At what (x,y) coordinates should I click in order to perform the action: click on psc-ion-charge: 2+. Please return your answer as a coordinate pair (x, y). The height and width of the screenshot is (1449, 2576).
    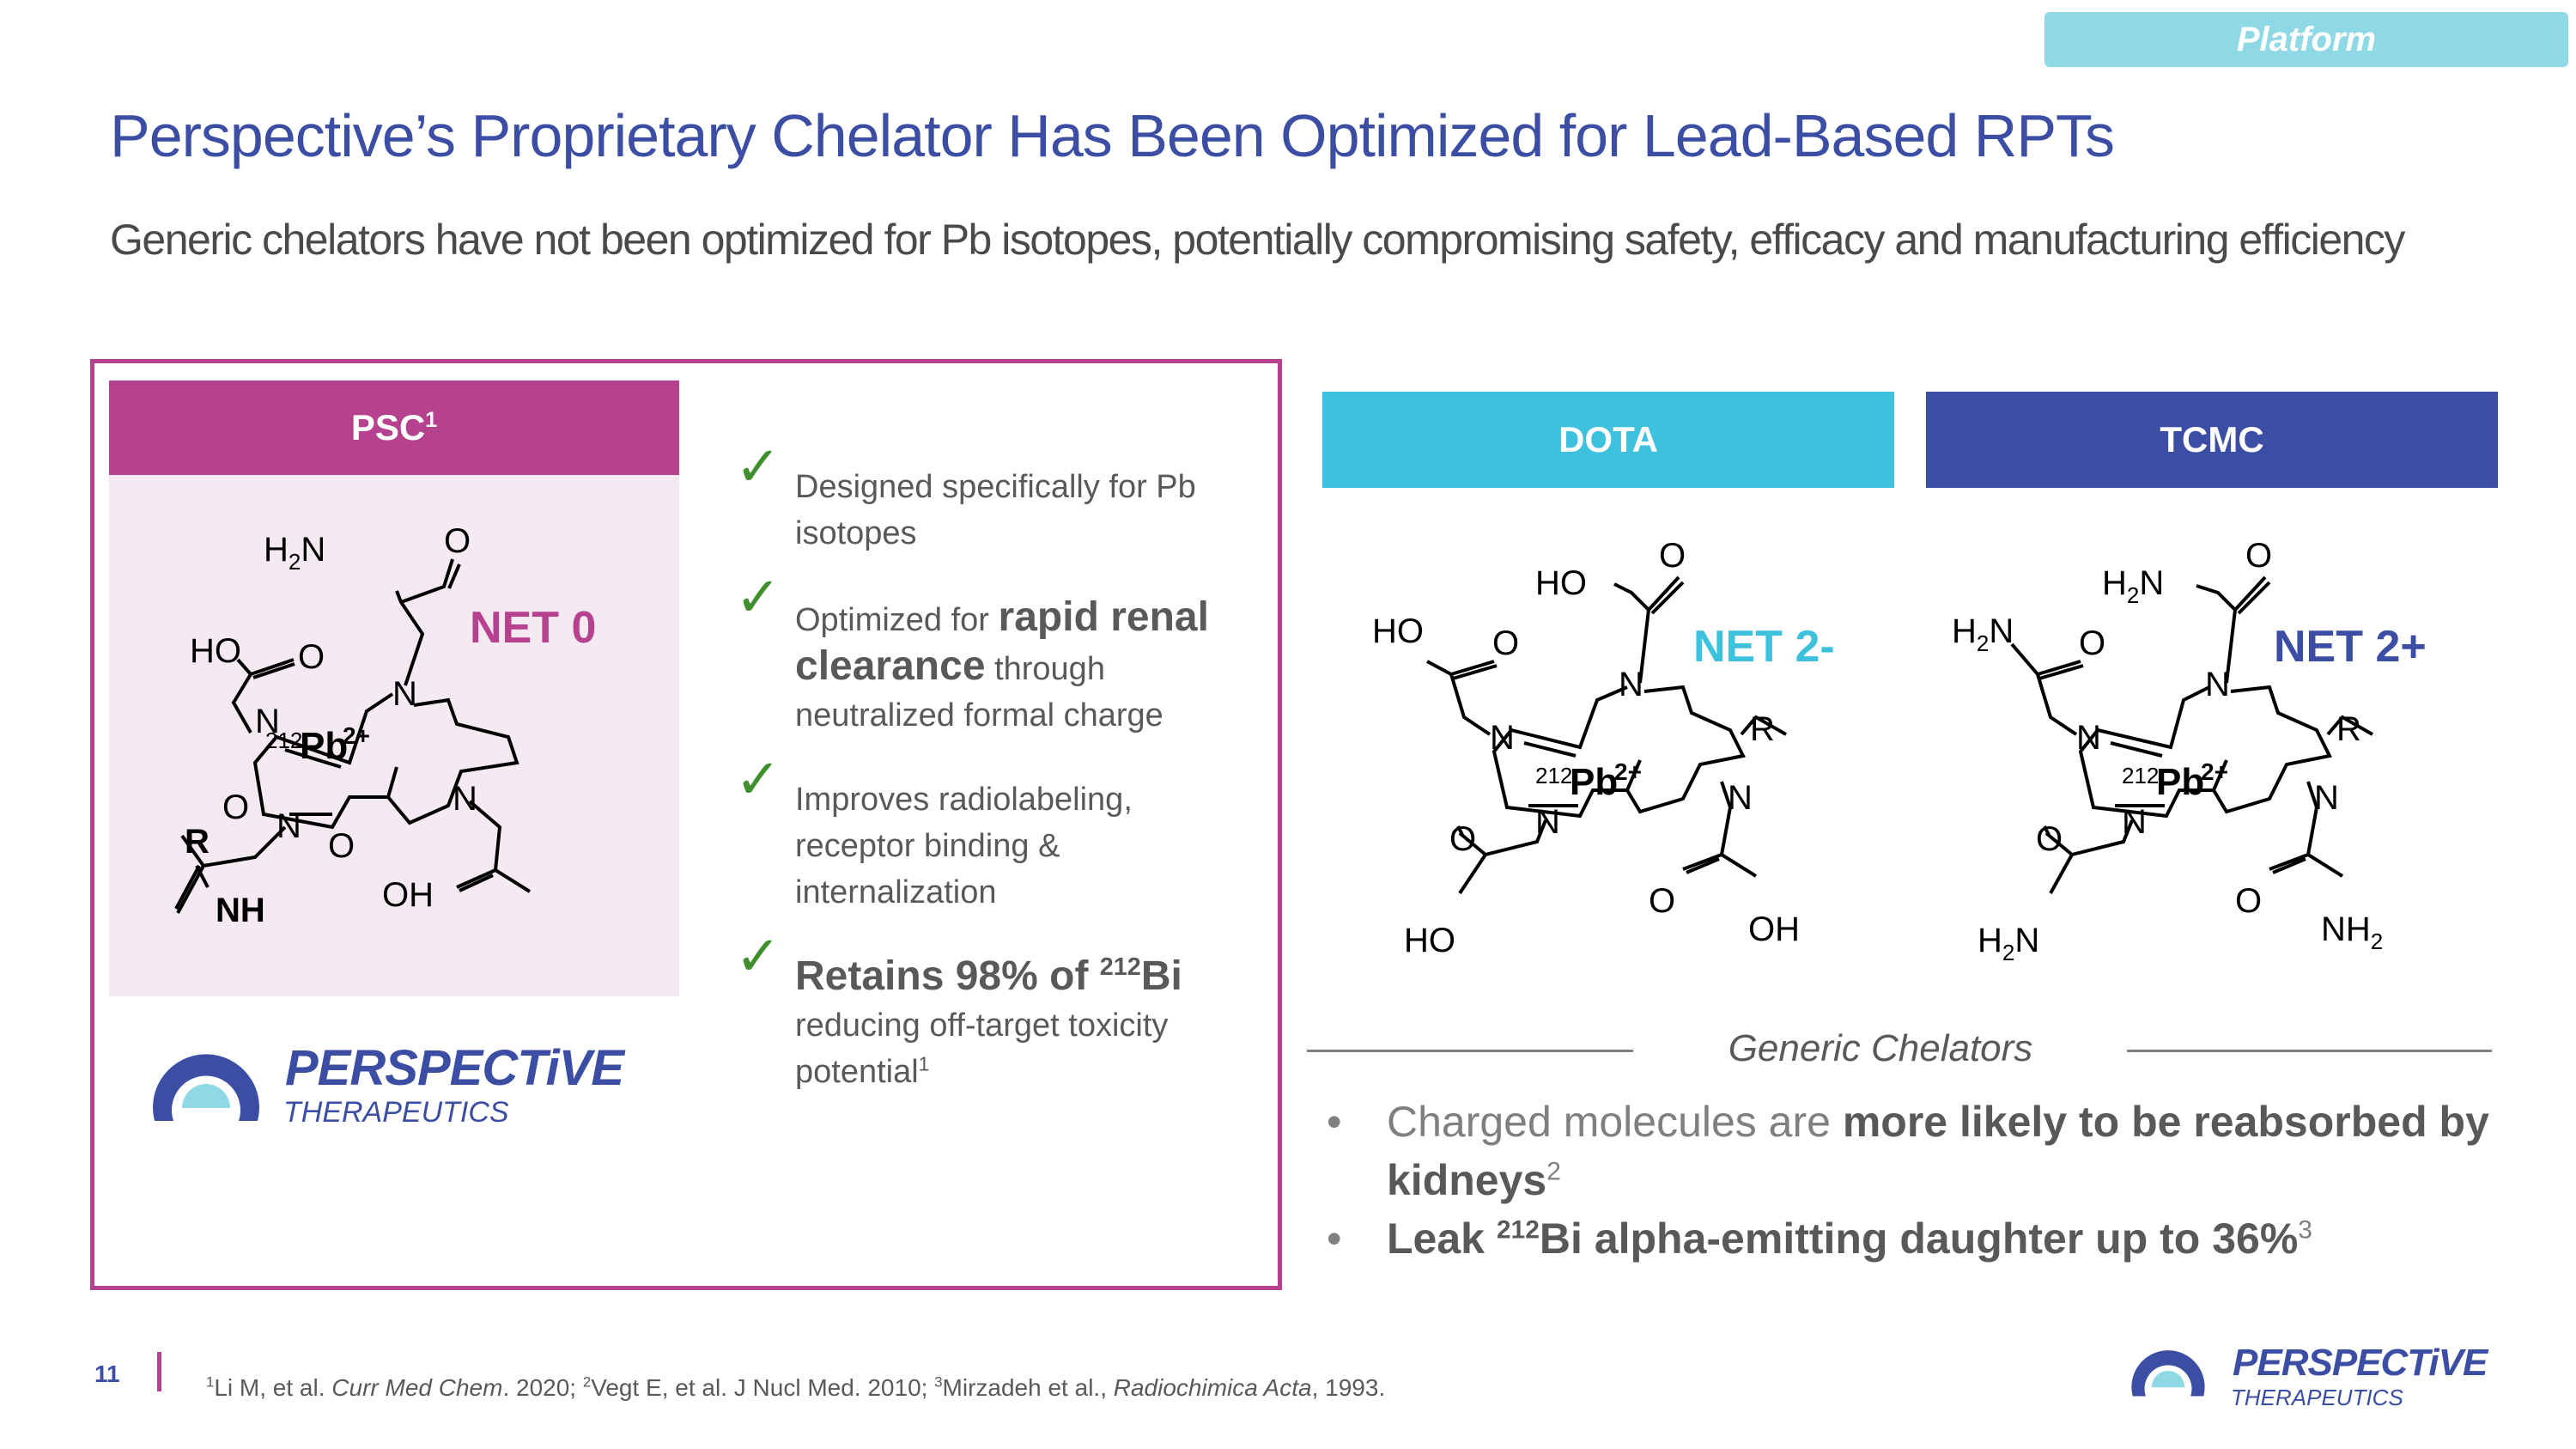
    Looking at the image, I should click on (356, 735).